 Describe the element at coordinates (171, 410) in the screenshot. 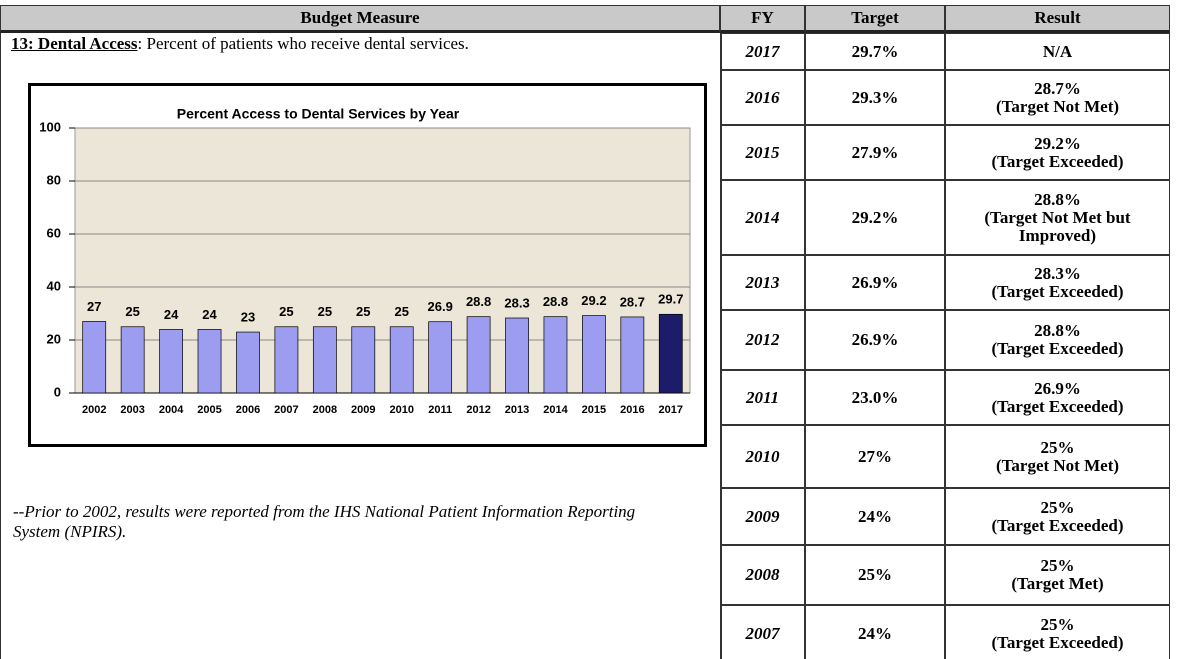

I see `x-tick-label: 2004` at that location.